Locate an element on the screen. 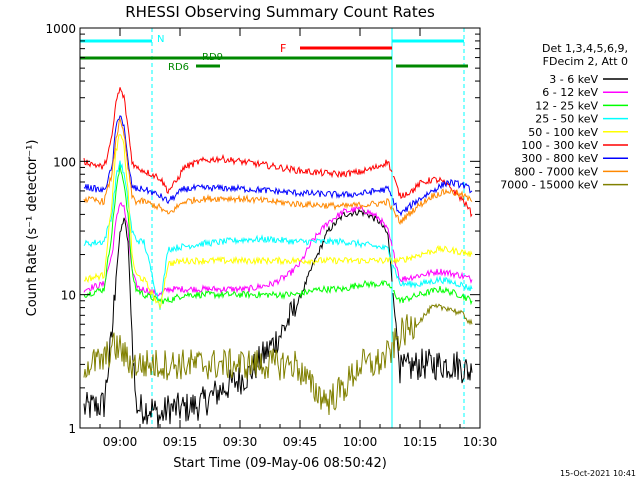 This screenshot has height=480, width=640. legend-label: 3 - 6 keV is located at coordinates (573, 79).